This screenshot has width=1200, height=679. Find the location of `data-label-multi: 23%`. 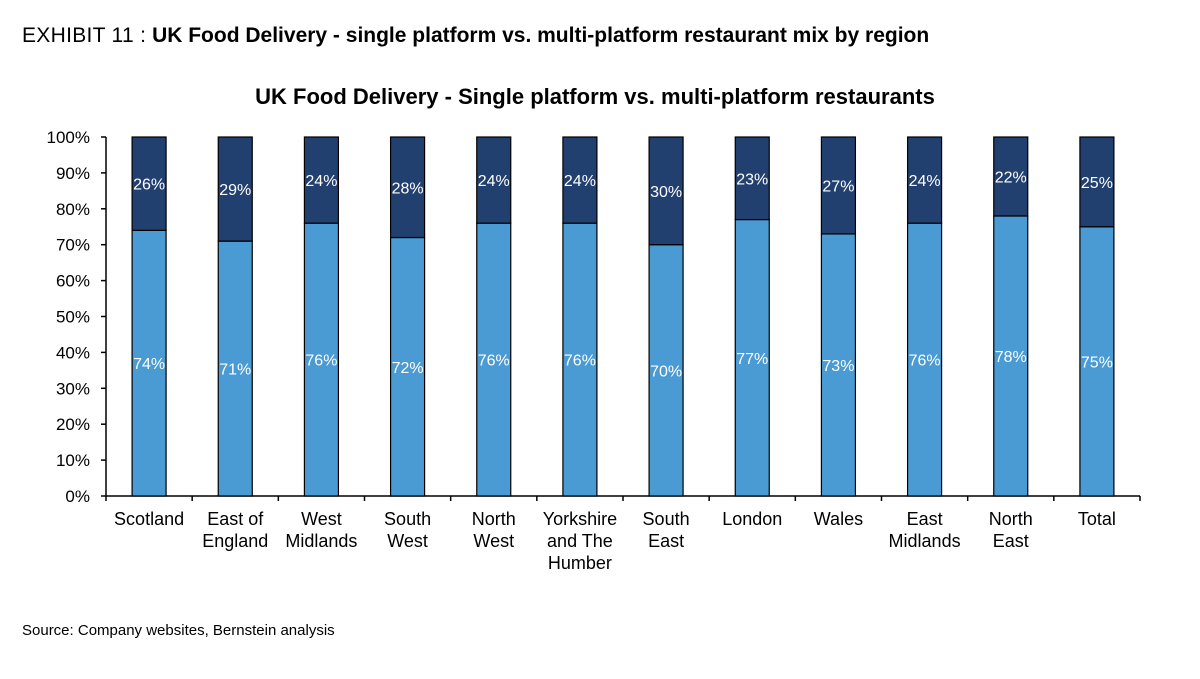

data-label-multi: 23% is located at coordinates (752, 179).